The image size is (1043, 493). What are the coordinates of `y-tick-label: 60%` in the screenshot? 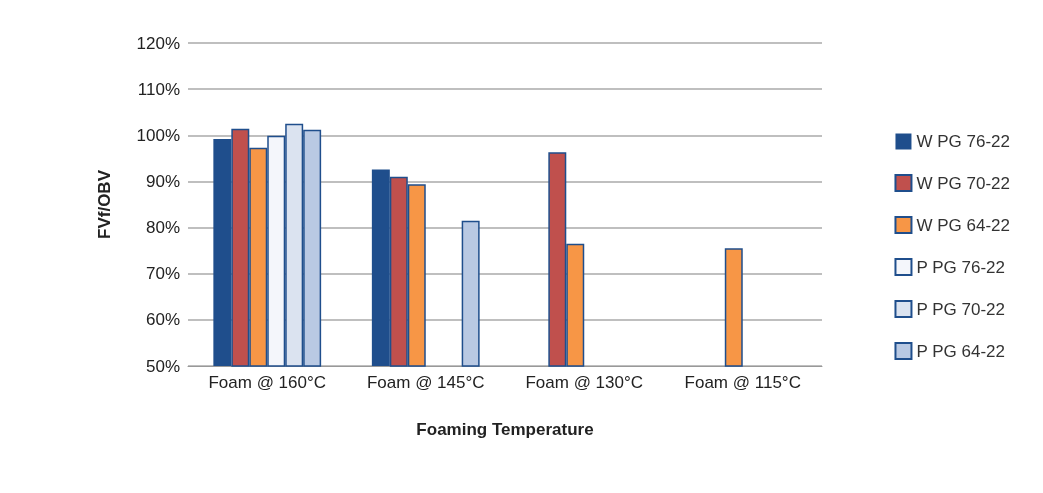 It's located at (162, 320).